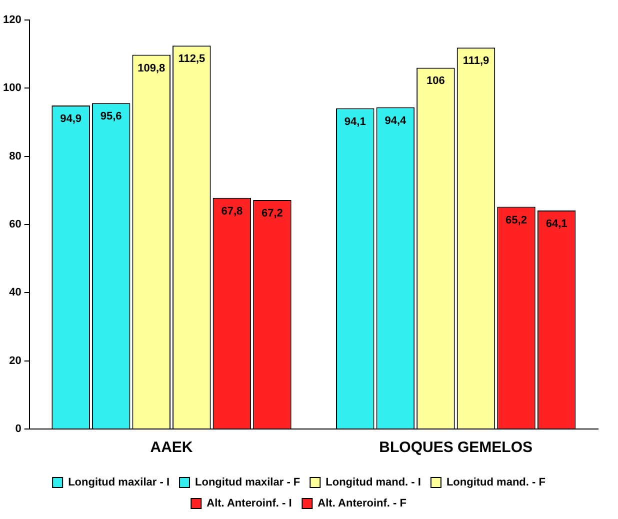 Image resolution: width=618 pixels, height=519 pixels. Describe the element at coordinates (435, 81) in the screenshot. I see `data-label: 106` at that location.